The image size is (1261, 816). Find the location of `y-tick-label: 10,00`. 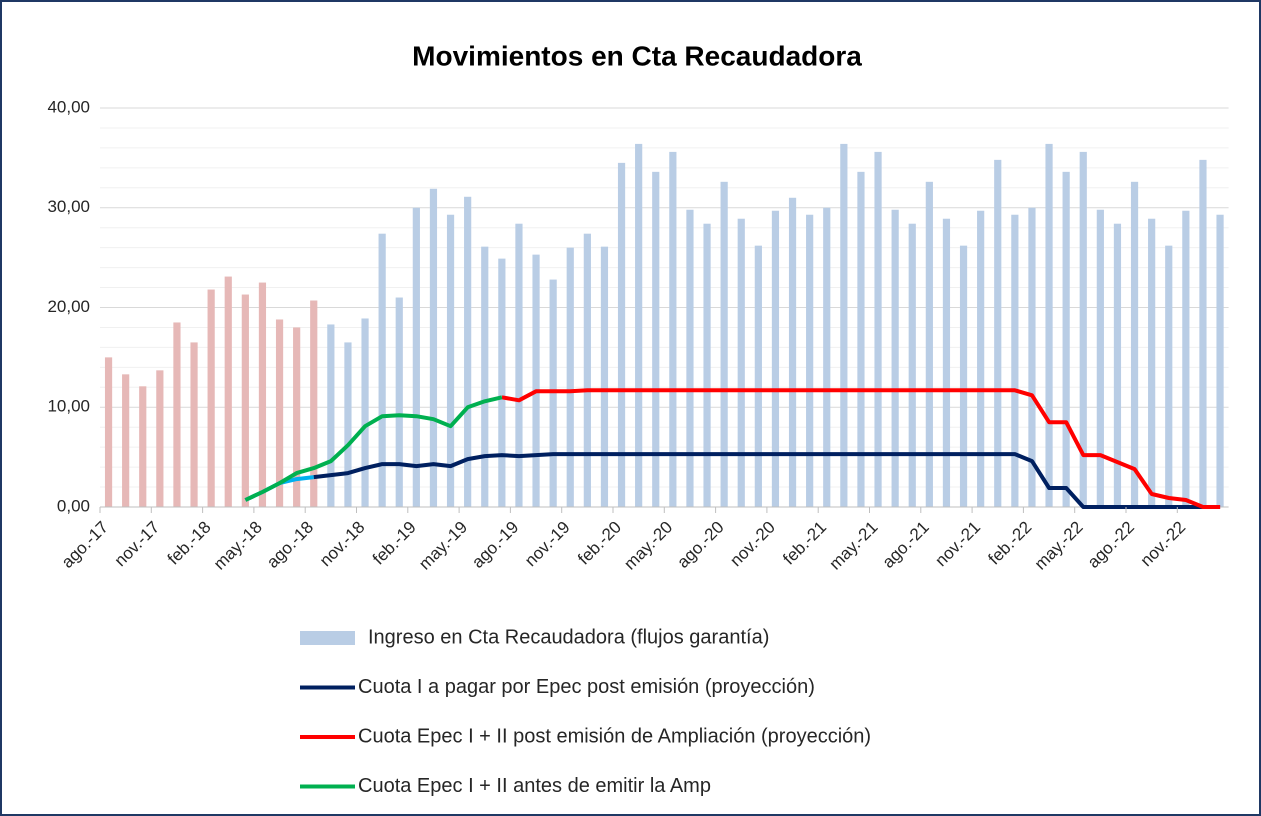

y-tick-label: 10,00 is located at coordinates (68, 406).